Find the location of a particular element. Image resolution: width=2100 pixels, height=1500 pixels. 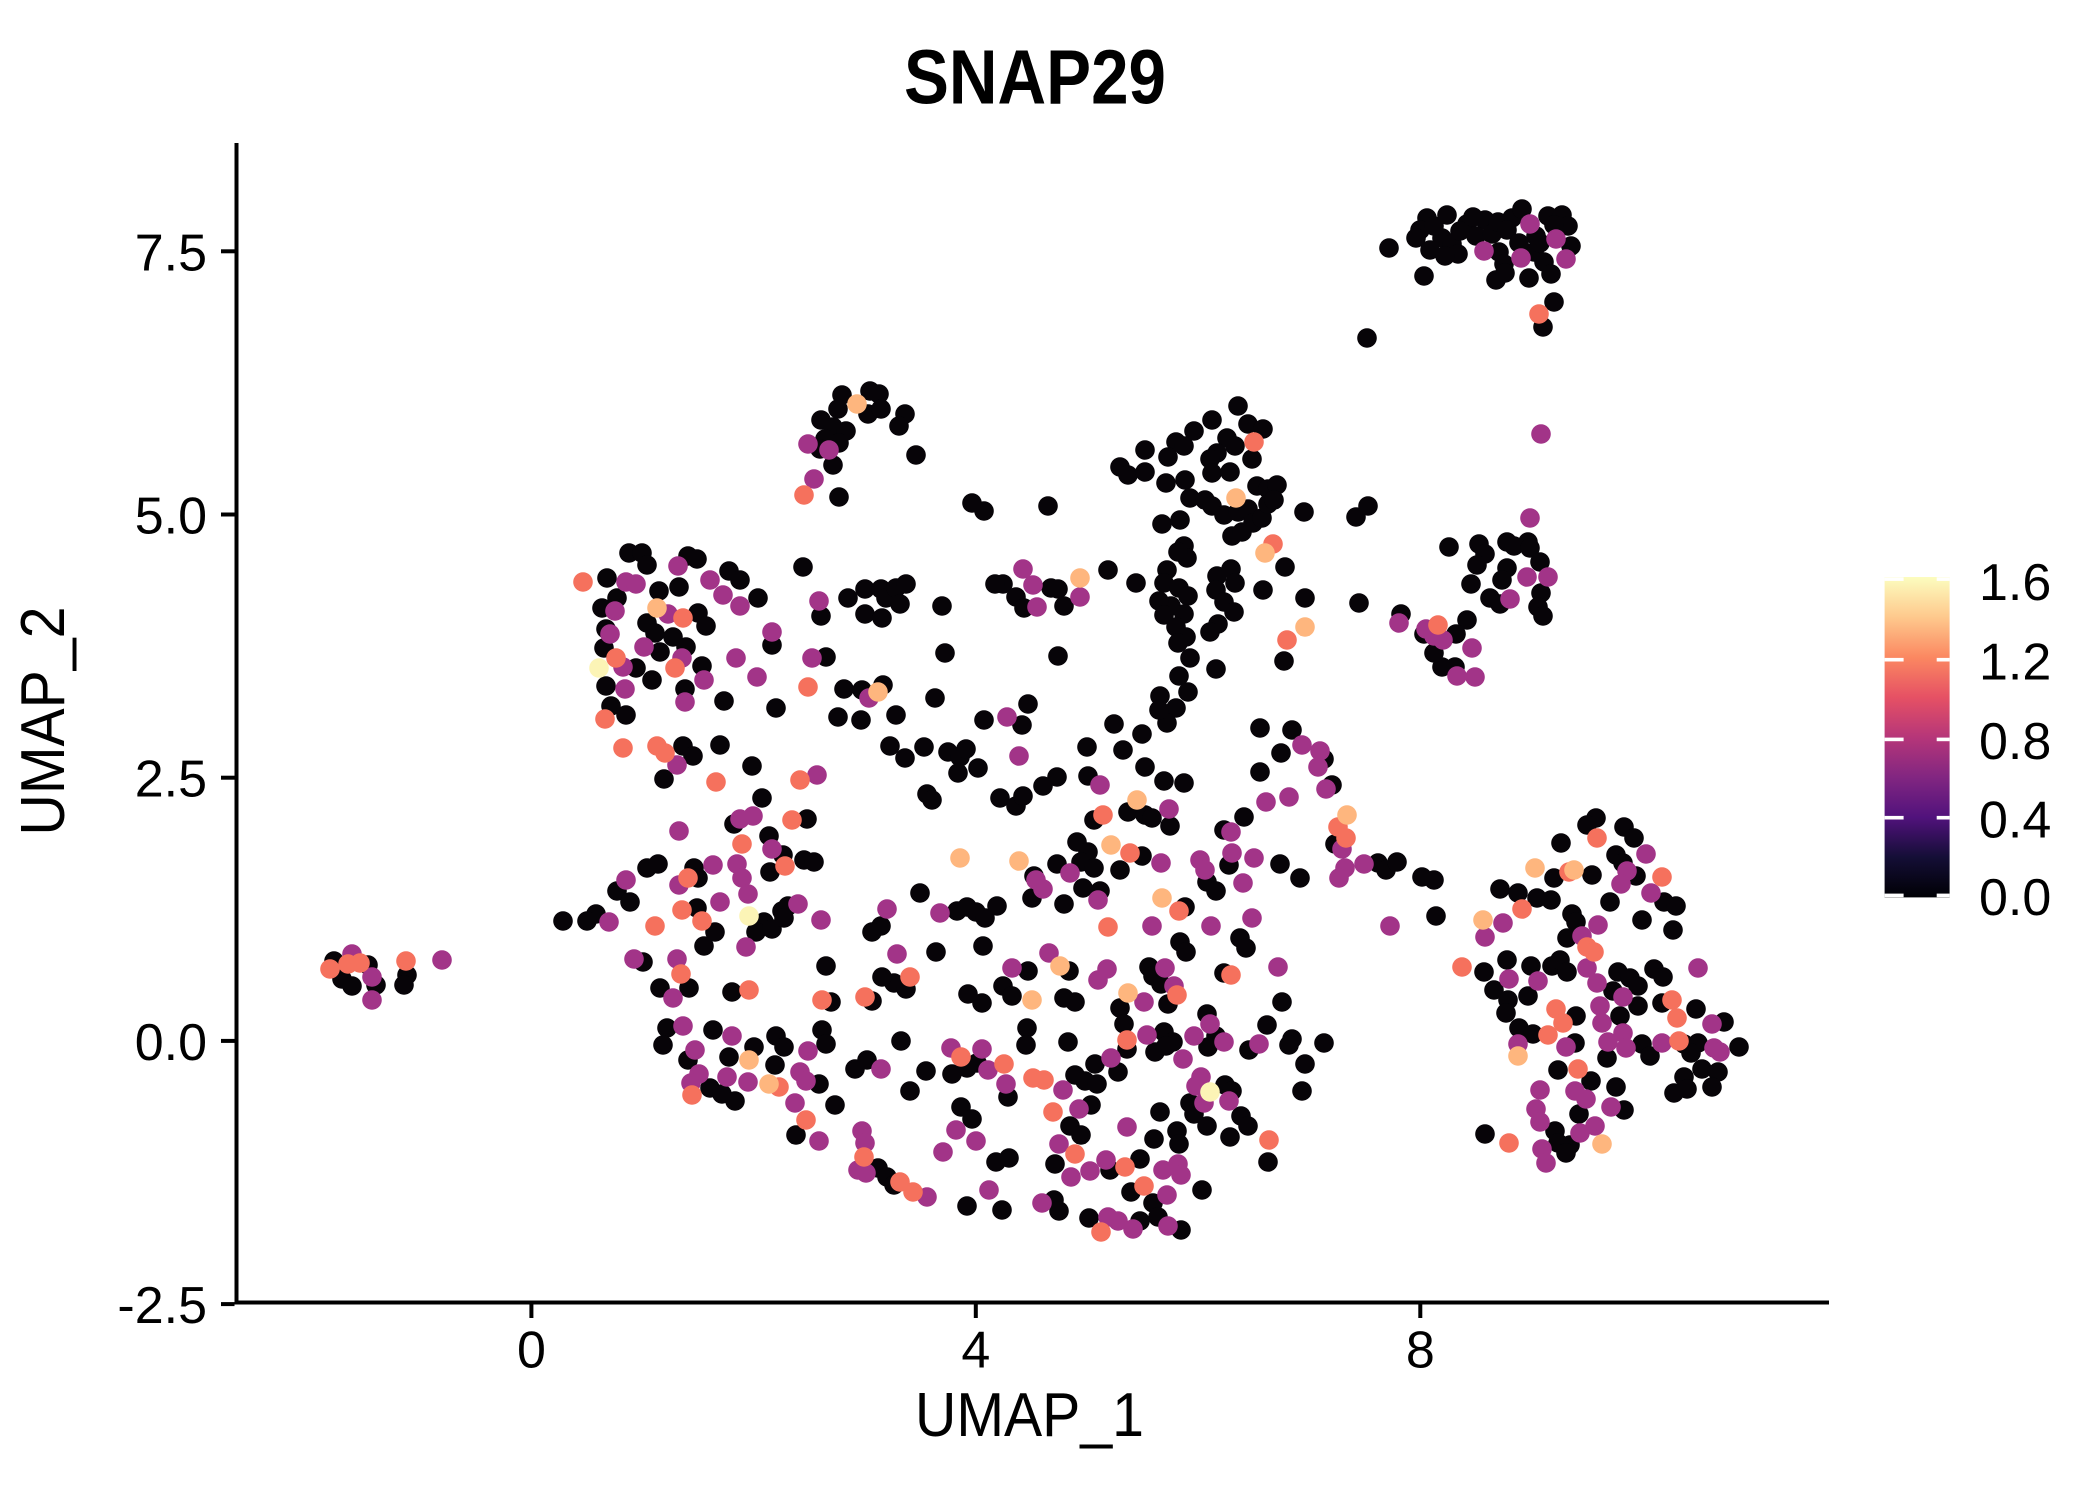

svg-text: 2.5 is located at coordinates (171, 780).